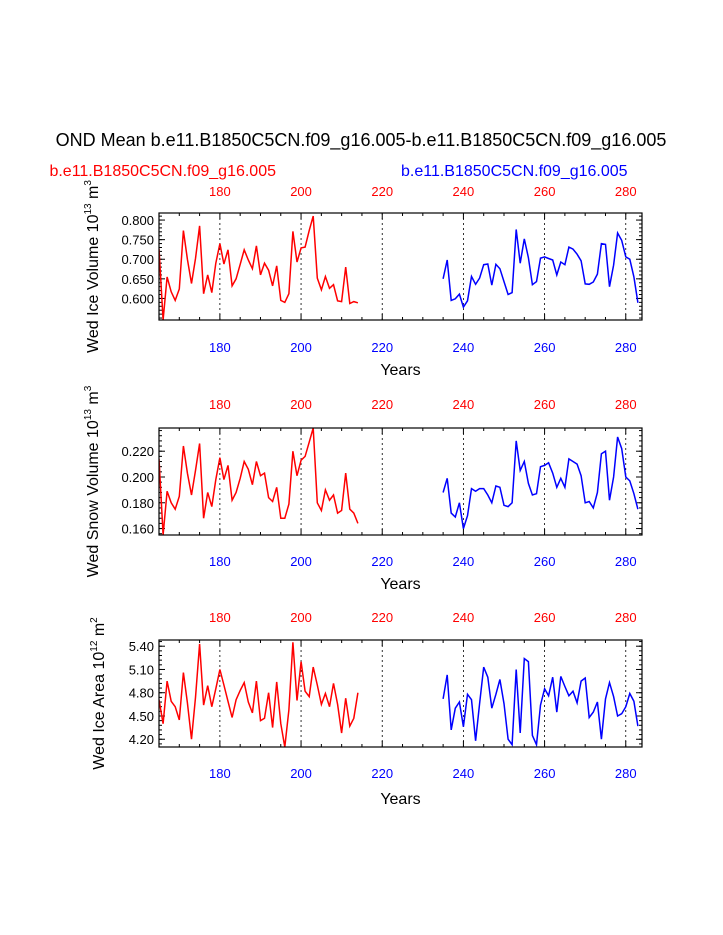 This screenshot has width=723, height=935. I want to click on y-tick-label: 0.180, so click(137, 503).